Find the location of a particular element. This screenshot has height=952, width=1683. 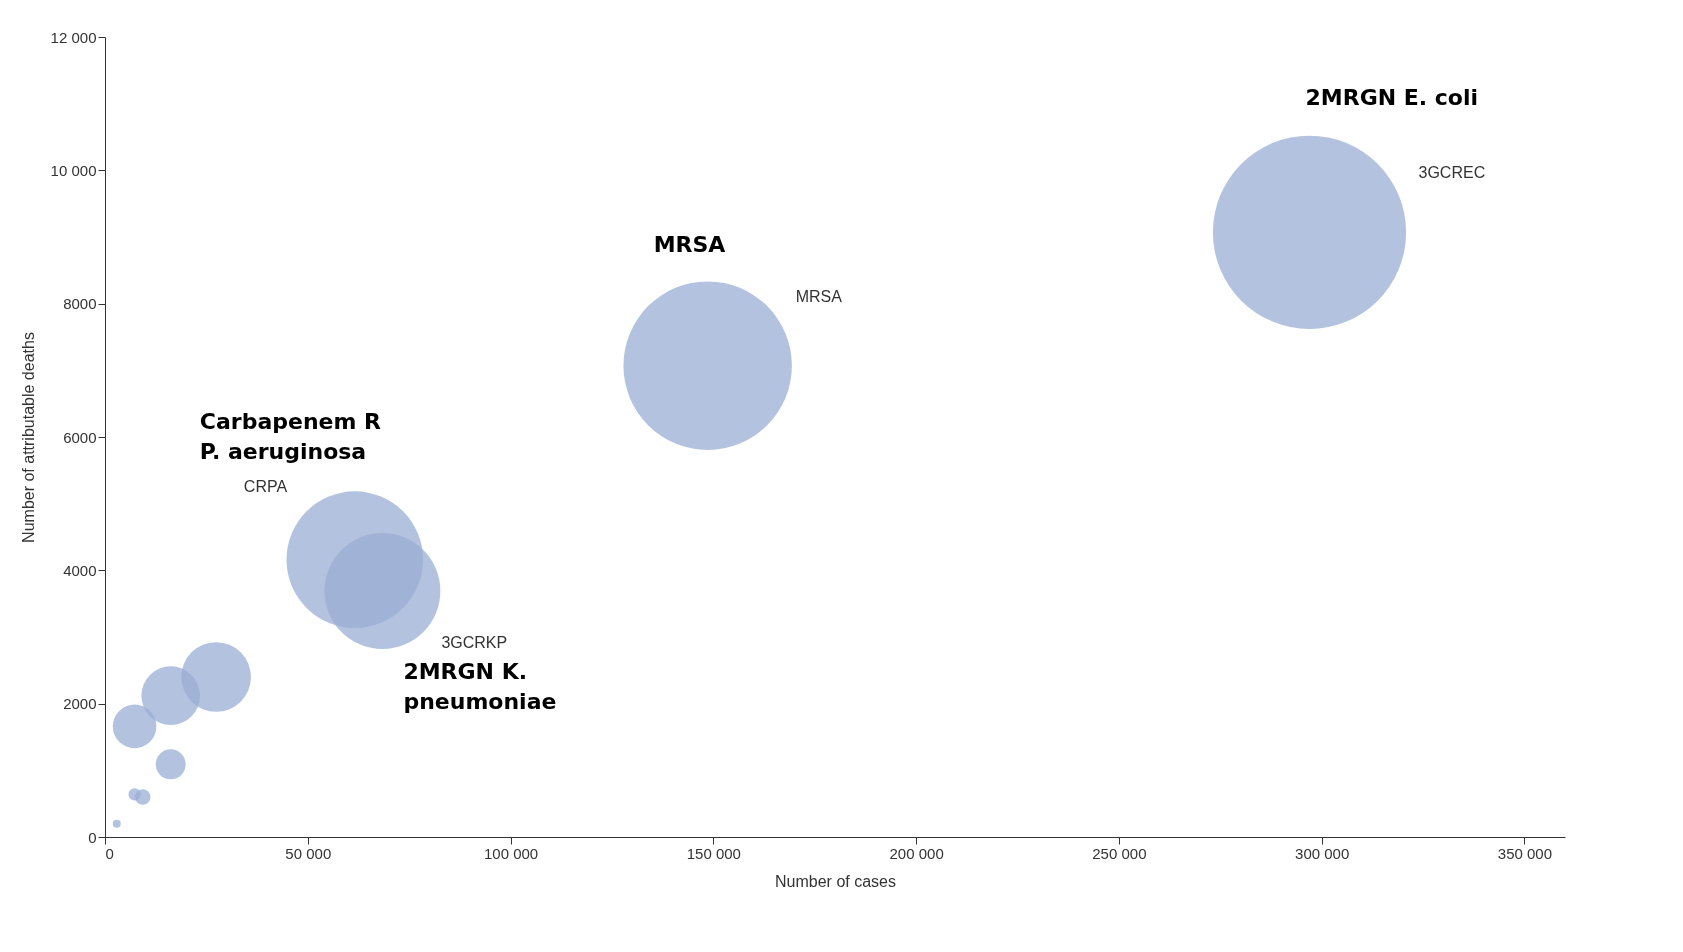

y-tick-label: 4000 is located at coordinates (80, 570).